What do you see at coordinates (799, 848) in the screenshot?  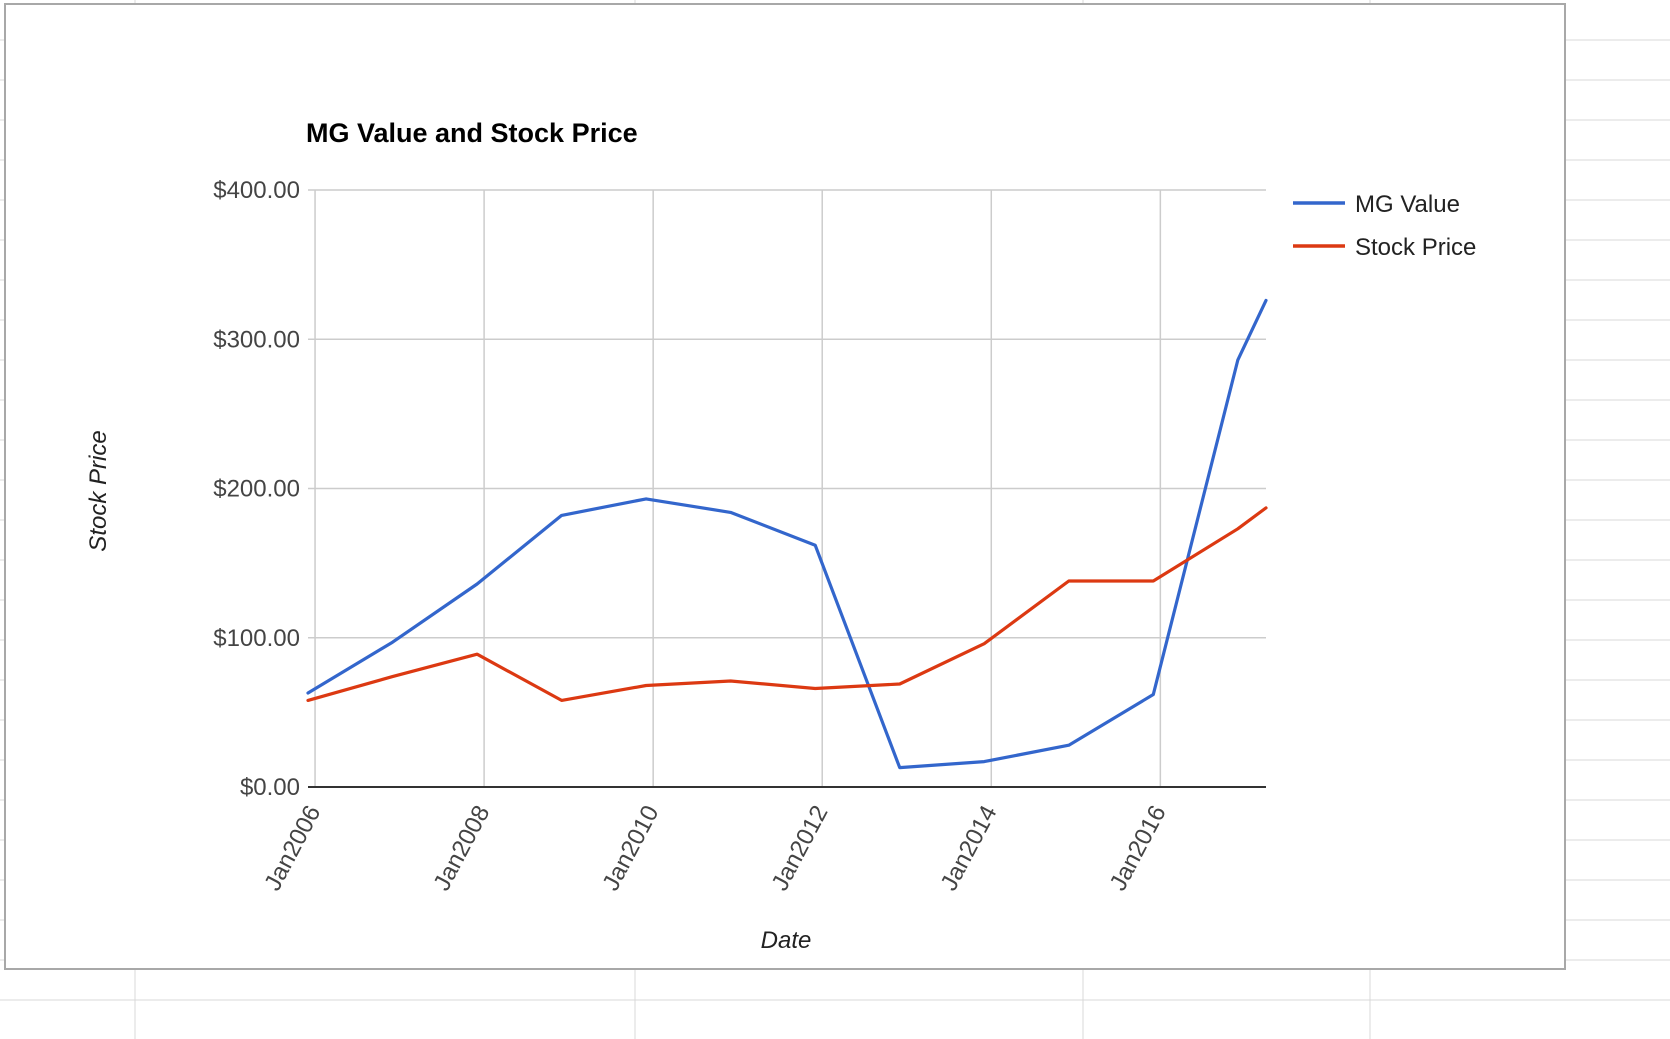 I see `x-tick-label: Jan2012` at bounding box center [799, 848].